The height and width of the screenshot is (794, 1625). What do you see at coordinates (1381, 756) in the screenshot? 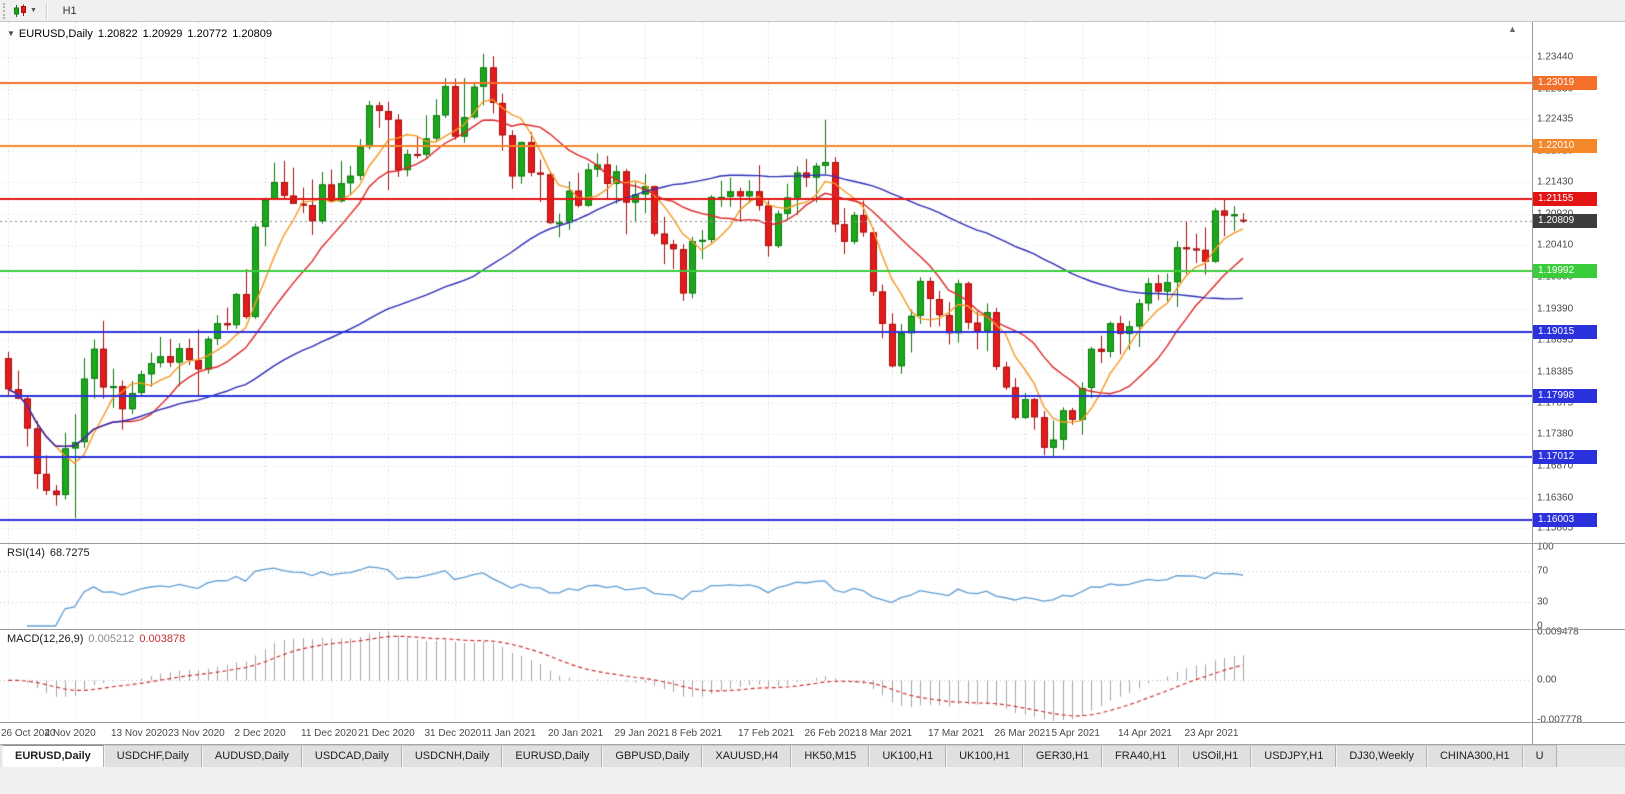
I see `chart-tab-dj30-weekly: DJ30,Weekly` at bounding box center [1381, 756].